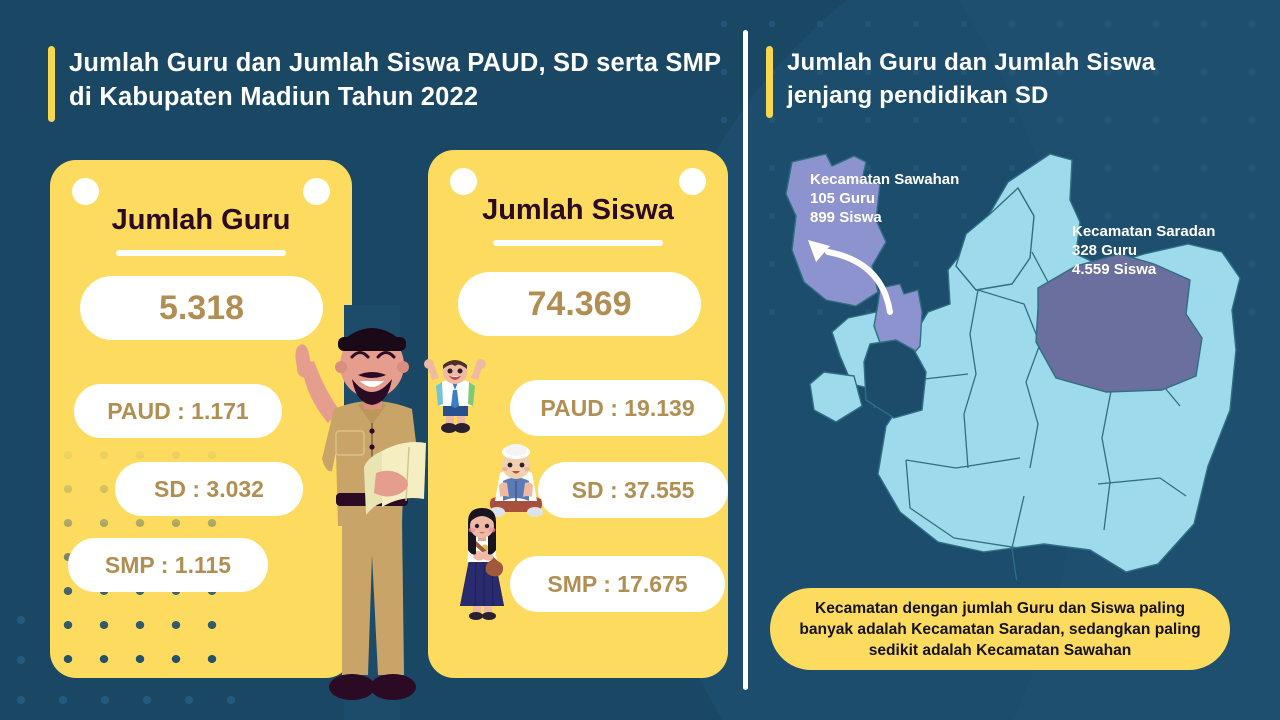 Image resolution: width=1280 pixels, height=720 pixels. I want to click on siswa-smp-value: SMP : 17.675, so click(617, 584).